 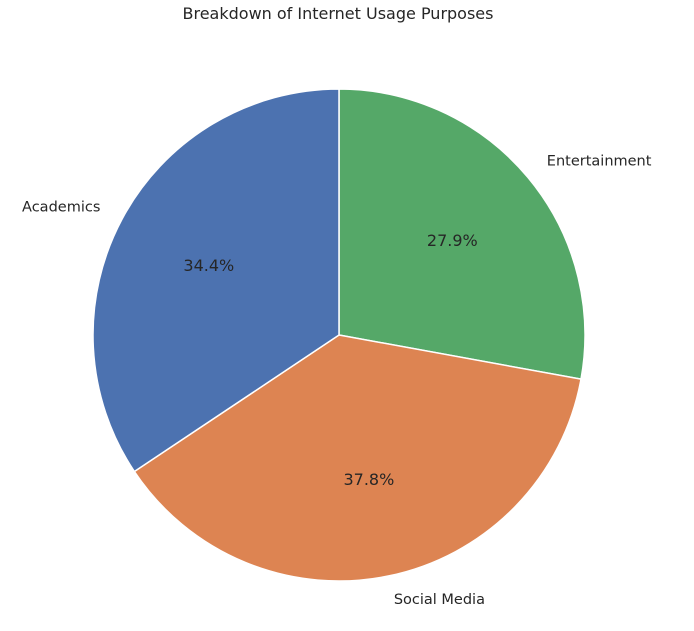 I want to click on chart-title: Breakdown of Internet Usage Purposes, so click(x=338, y=13).